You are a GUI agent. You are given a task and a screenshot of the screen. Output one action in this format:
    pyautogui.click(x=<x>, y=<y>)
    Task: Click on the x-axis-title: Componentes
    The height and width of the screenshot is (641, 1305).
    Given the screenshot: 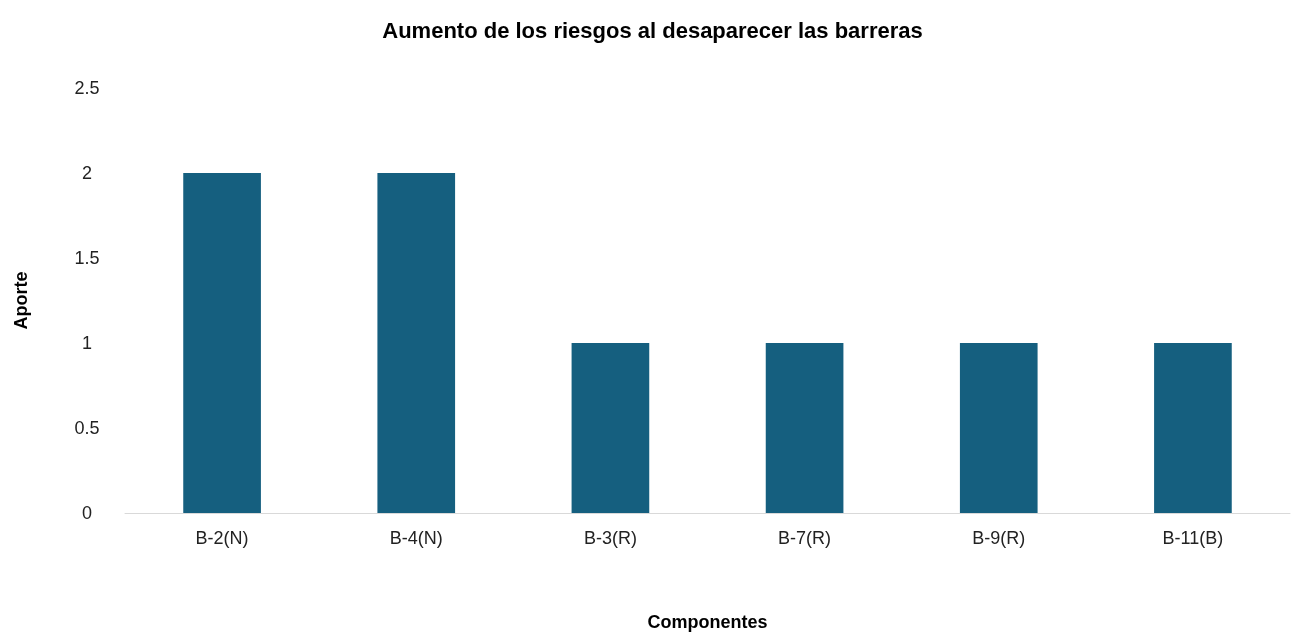 What is the action you would take?
    pyautogui.click(x=707, y=622)
    